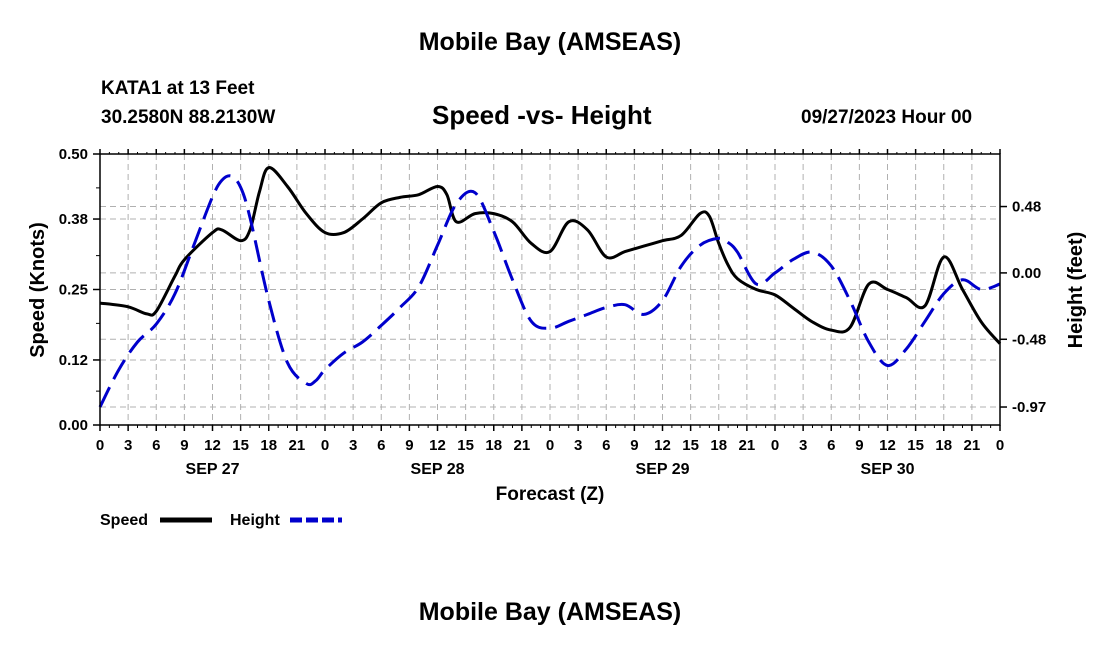 The width and height of the screenshot is (1100, 650). I want to click on y-tick-label: 0.25, so click(73, 290).